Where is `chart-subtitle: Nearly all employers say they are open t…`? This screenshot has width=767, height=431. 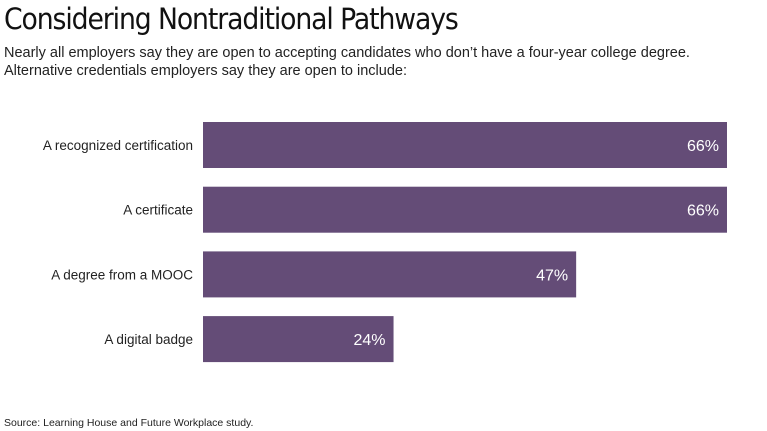
chart-subtitle: Nearly all employers say they are open t… is located at coordinates (347, 62).